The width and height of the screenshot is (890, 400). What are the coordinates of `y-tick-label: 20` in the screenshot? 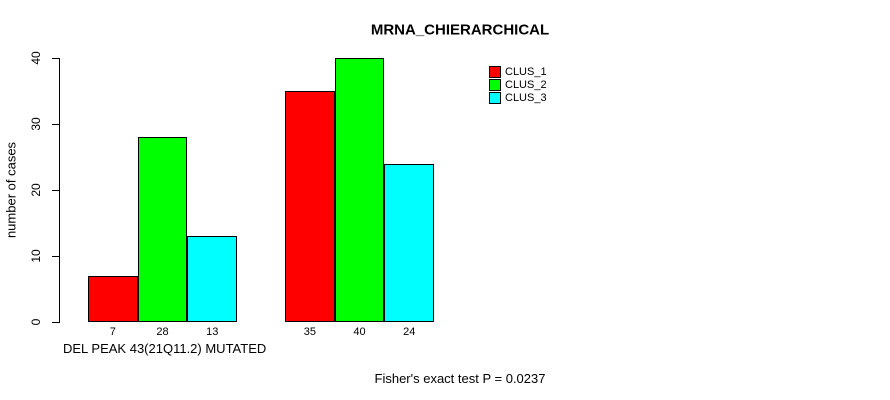 It's located at (36, 190).